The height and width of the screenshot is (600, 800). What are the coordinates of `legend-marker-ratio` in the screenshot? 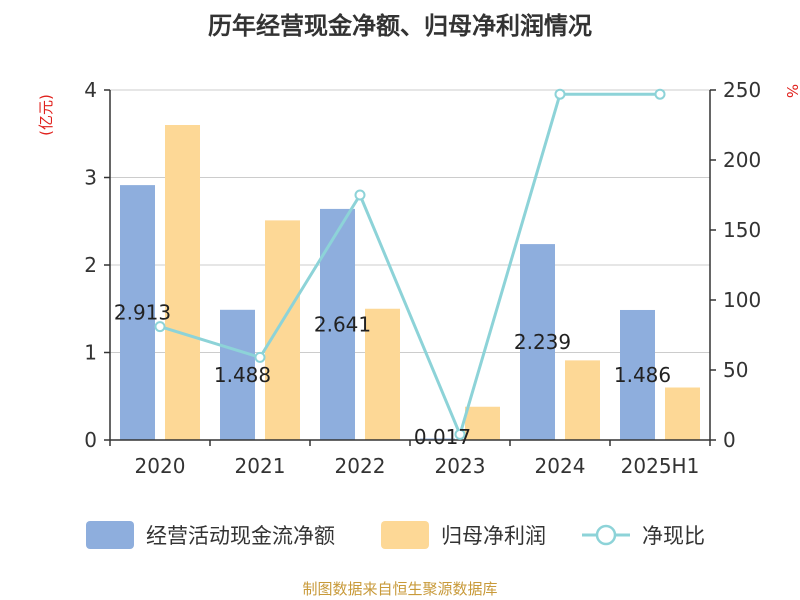 It's located at (606, 535).